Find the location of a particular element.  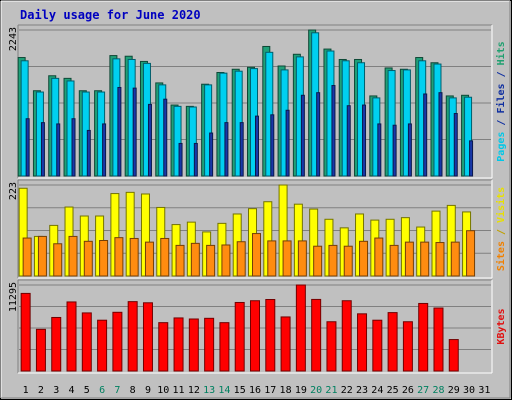

legend-part: Files is located at coordinates (501, 98).